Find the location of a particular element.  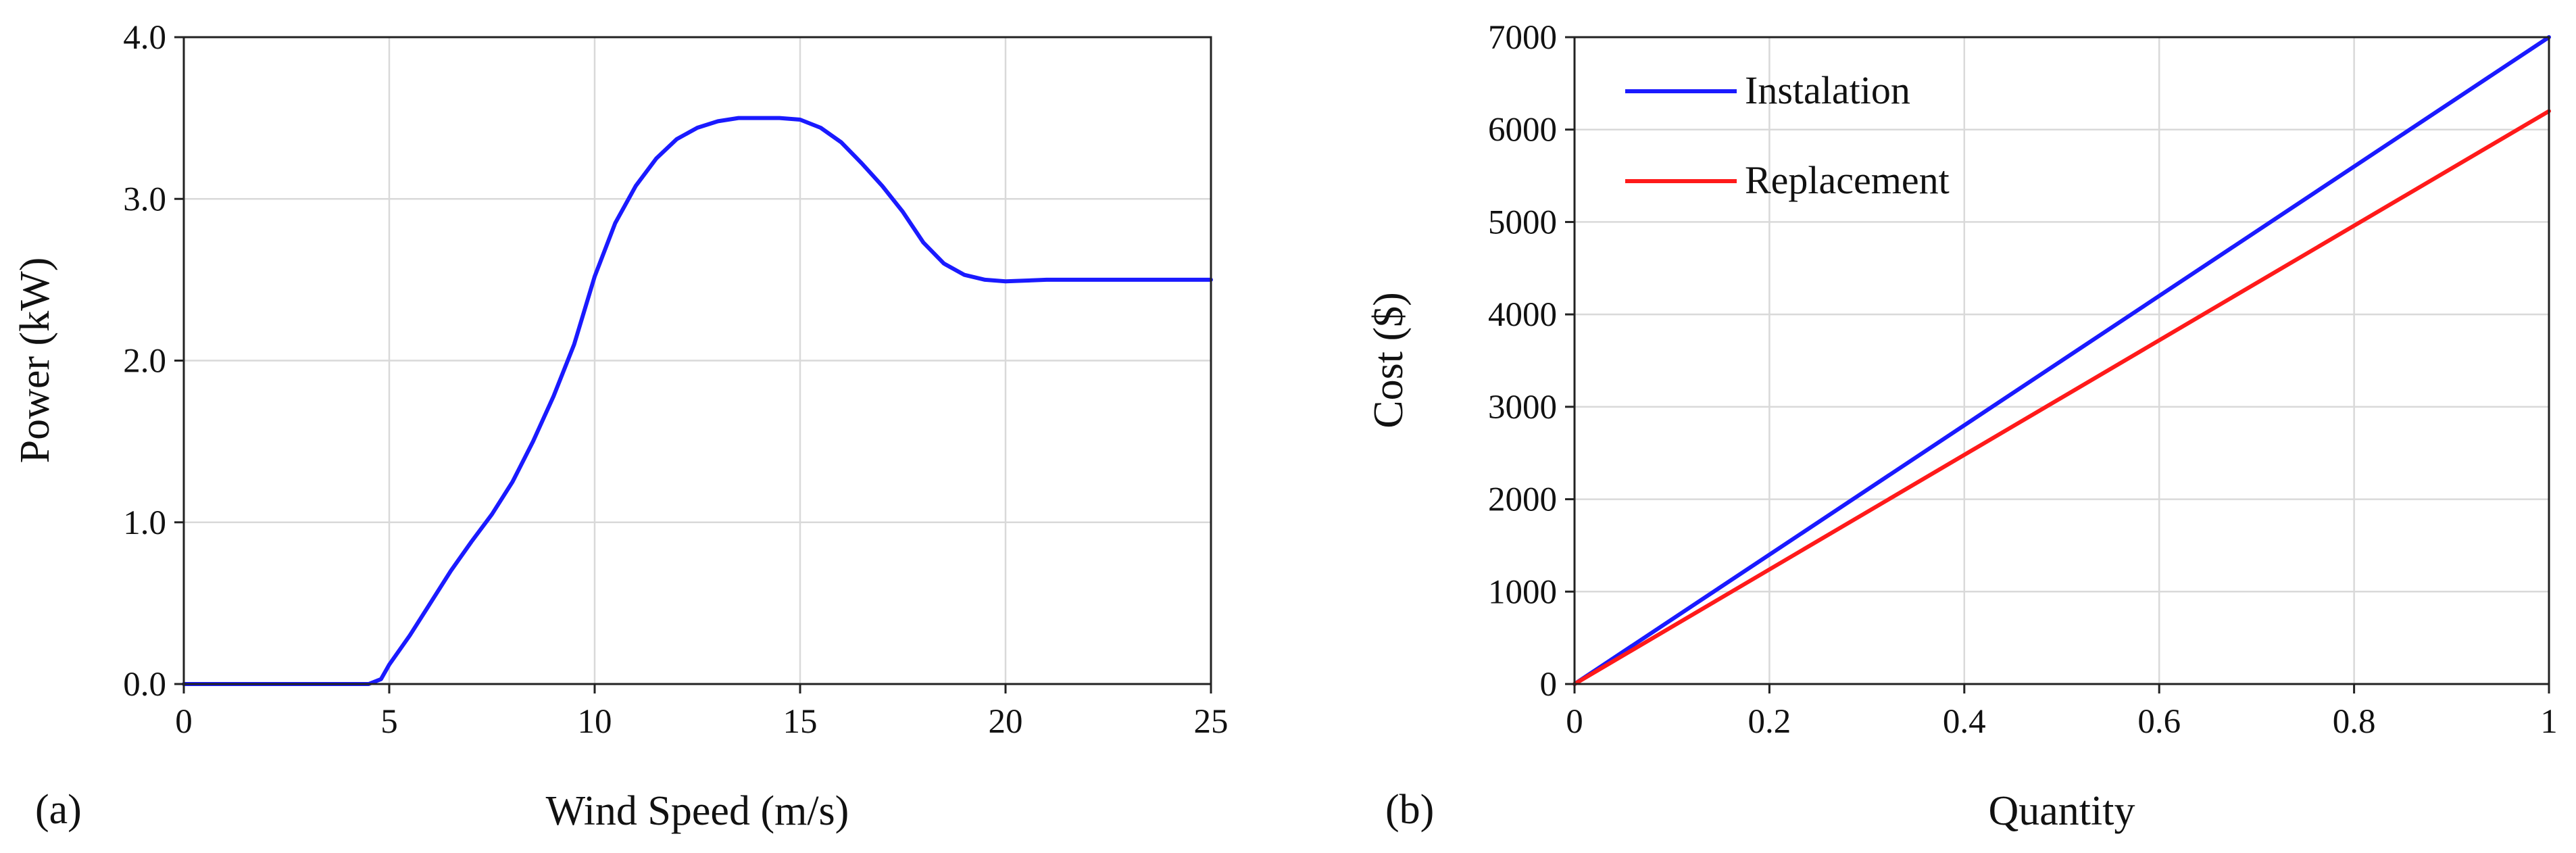

panel-a-y-tick-label: 0.0 is located at coordinates (145, 685).